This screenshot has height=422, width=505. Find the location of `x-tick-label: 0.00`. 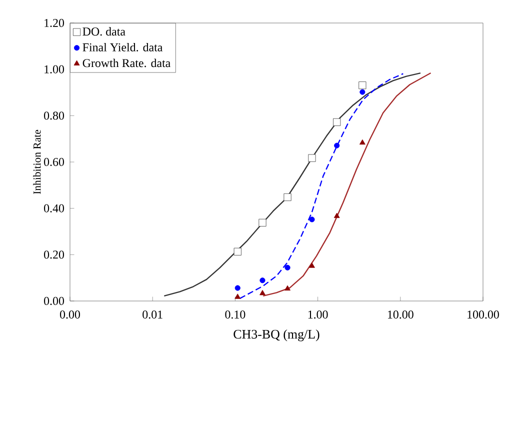

x-tick-label: 0.00 is located at coordinates (70, 314).